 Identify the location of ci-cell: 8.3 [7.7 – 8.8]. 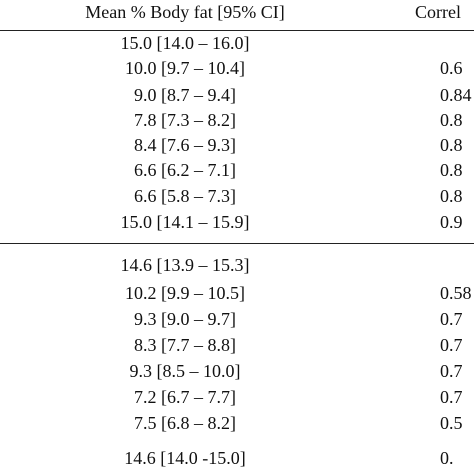
(185, 345).